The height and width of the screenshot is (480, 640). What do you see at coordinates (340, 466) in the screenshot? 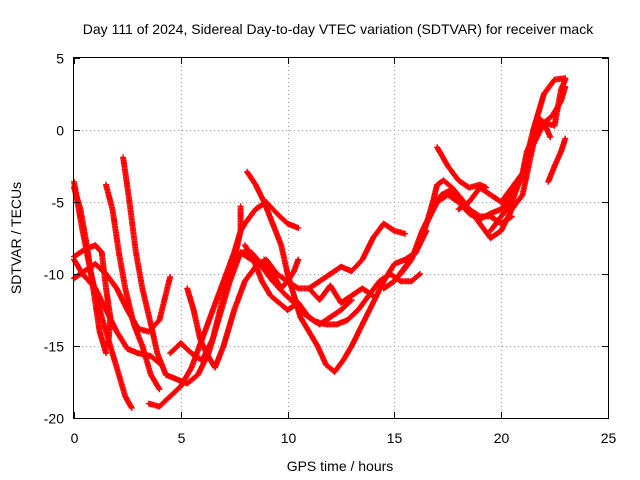
I see `x-axis-label: GPS time / hours` at bounding box center [340, 466].